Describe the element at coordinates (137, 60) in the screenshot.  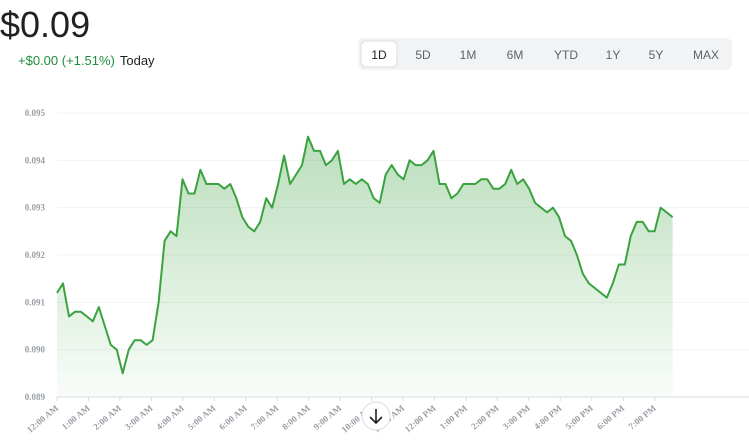
I see `period: Today` at that location.